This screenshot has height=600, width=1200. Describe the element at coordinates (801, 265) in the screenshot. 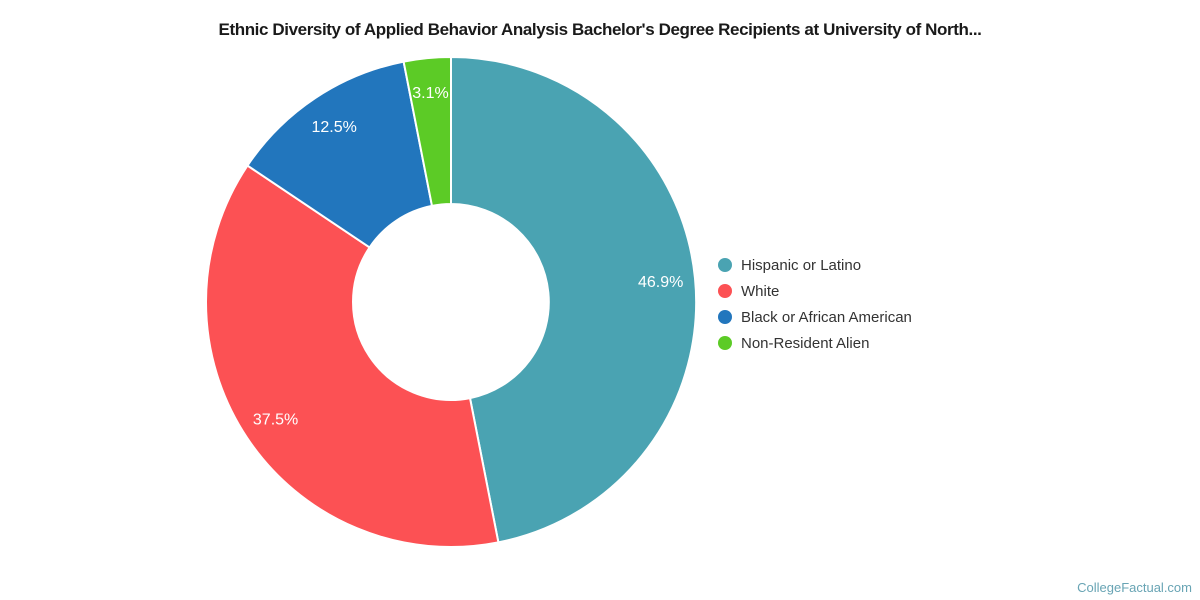

I see `legend-label: Hispanic or Latino` at that location.